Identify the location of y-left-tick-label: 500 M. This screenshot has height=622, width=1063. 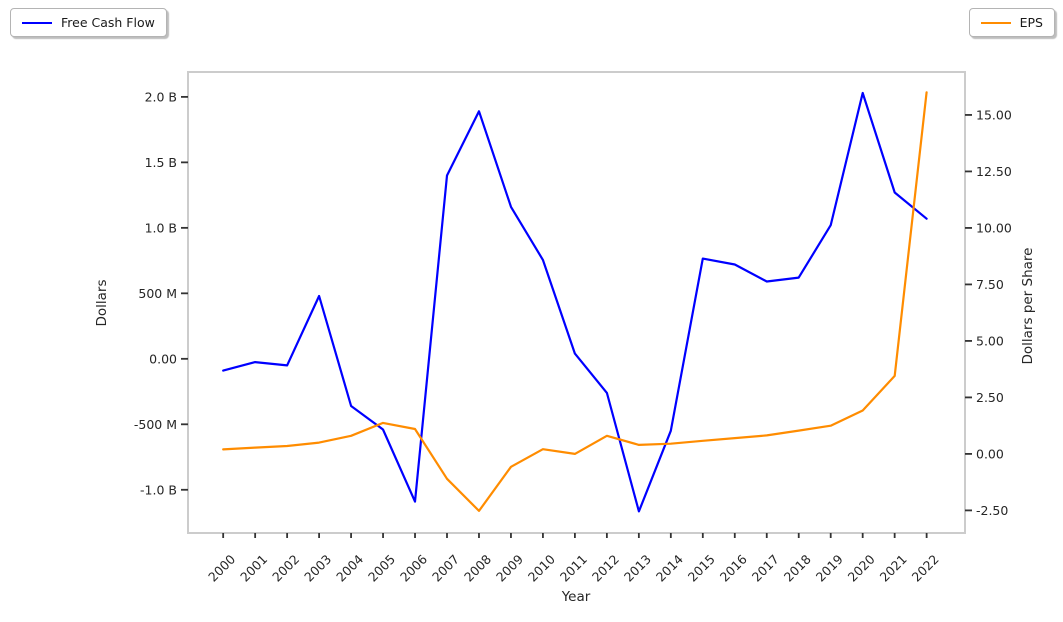
(157, 293).